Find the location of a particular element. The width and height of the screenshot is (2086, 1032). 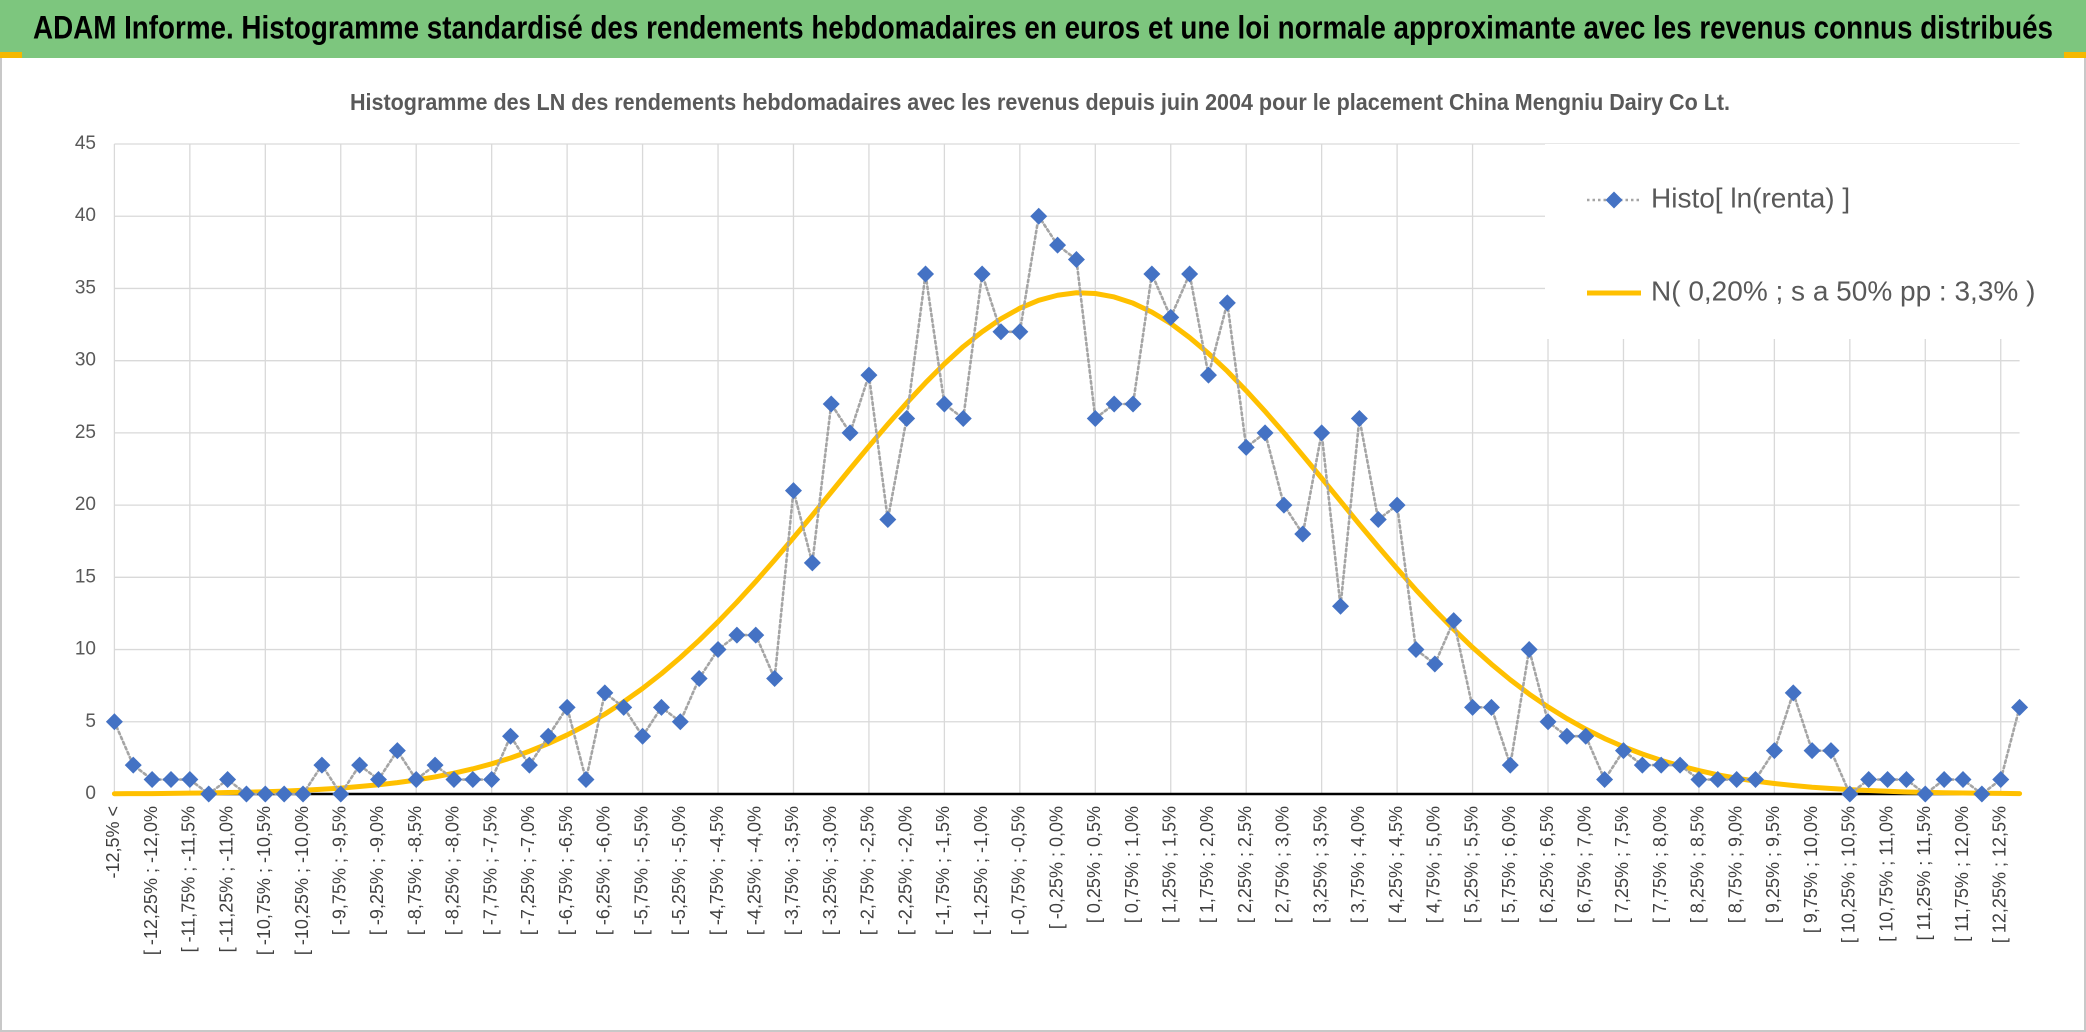

x-tick-label: [ 10,25% ; 10,5% is located at coordinates (1849, 874).